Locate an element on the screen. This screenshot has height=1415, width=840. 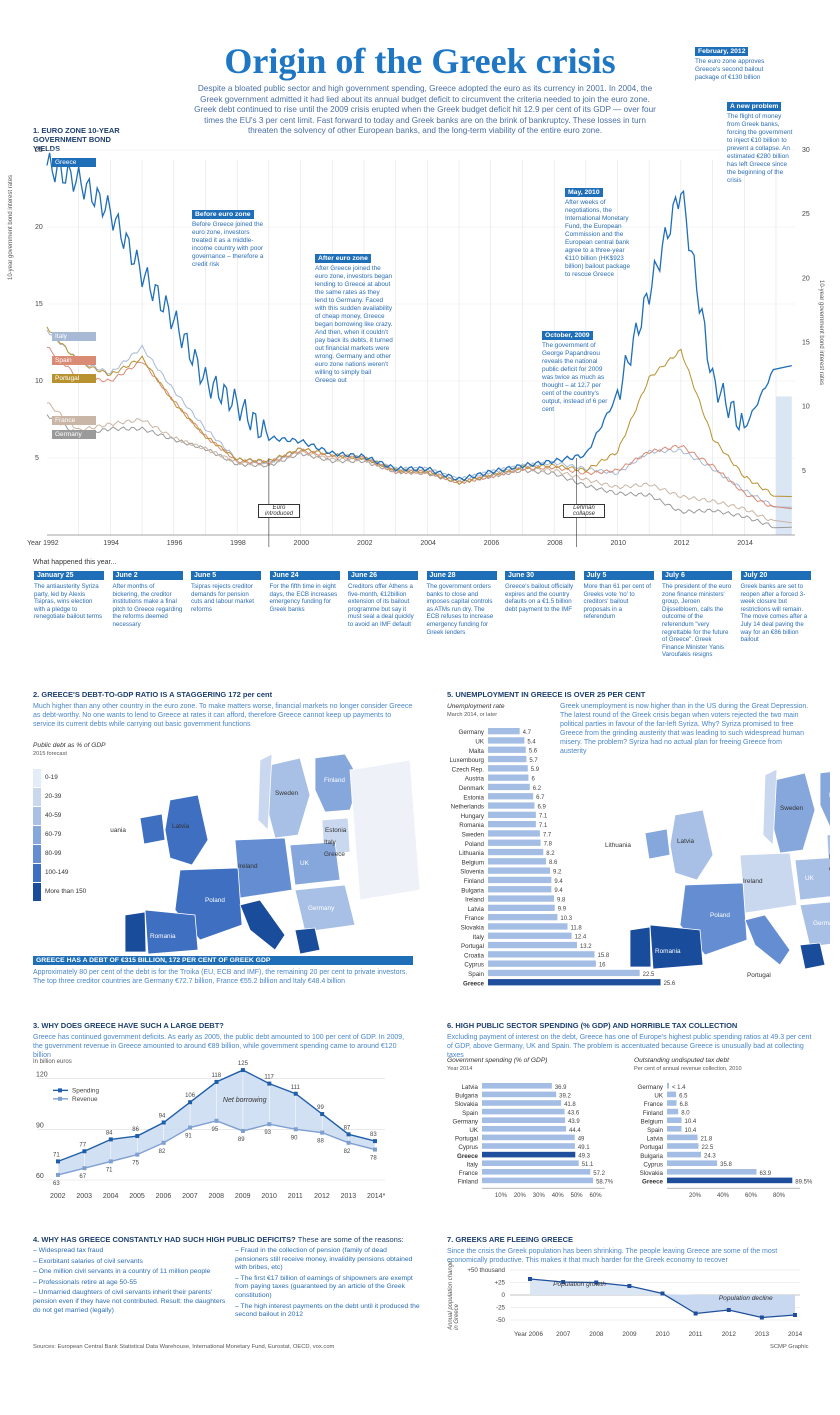
legend-spain: Spain is located at coordinates (74, 360).